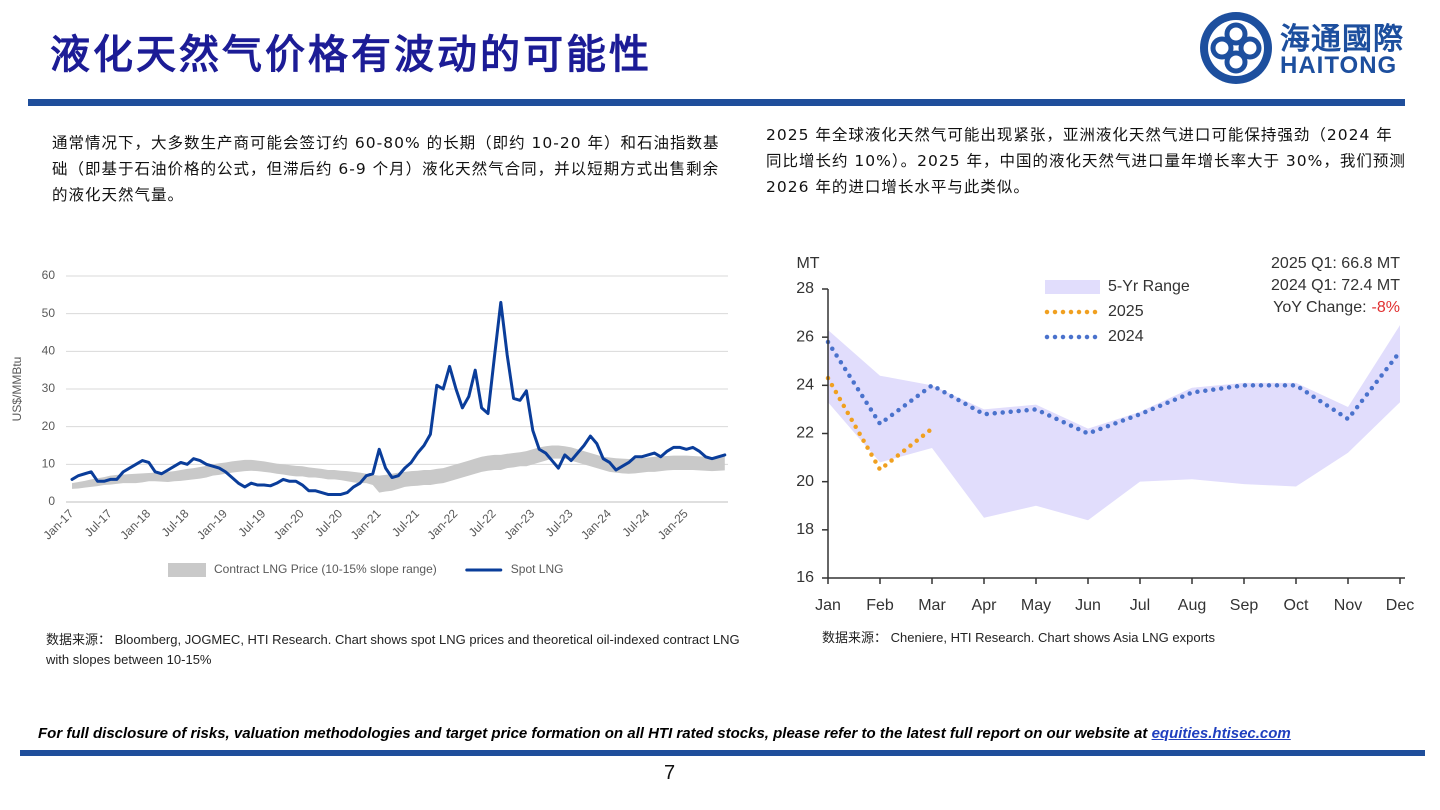  What do you see at coordinates (212, 524) in the screenshot?
I see `x-tick-label: Jan-19` at bounding box center [212, 524].